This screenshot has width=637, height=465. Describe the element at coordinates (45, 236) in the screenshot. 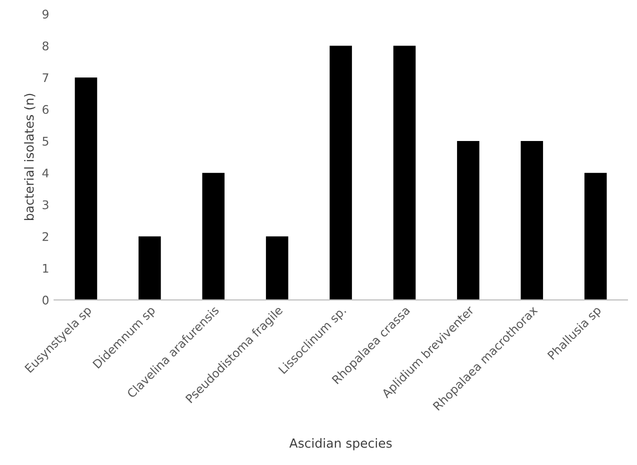

I see `y-tick-label: 2` at that location.